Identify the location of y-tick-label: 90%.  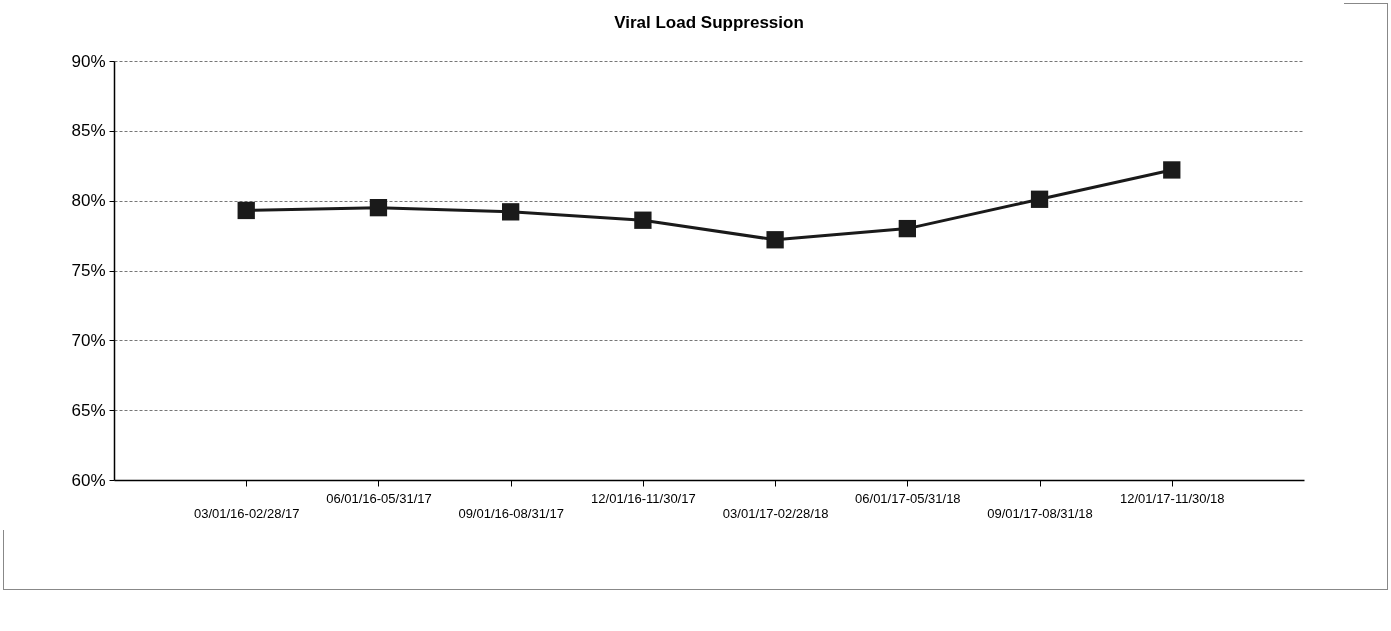
(88, 61).